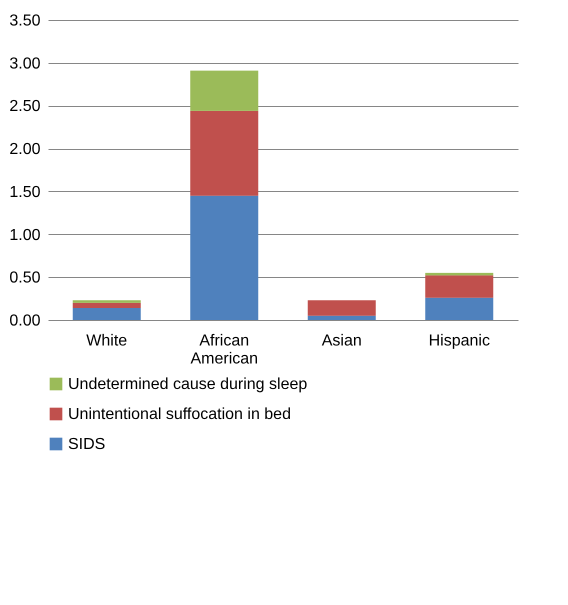 The width and height of the screenshot is (568, 605). What do you see at coordinates (224, 350) in the screenshot?
I see `x-tick-label: African American` at bounding box center [224, 350].